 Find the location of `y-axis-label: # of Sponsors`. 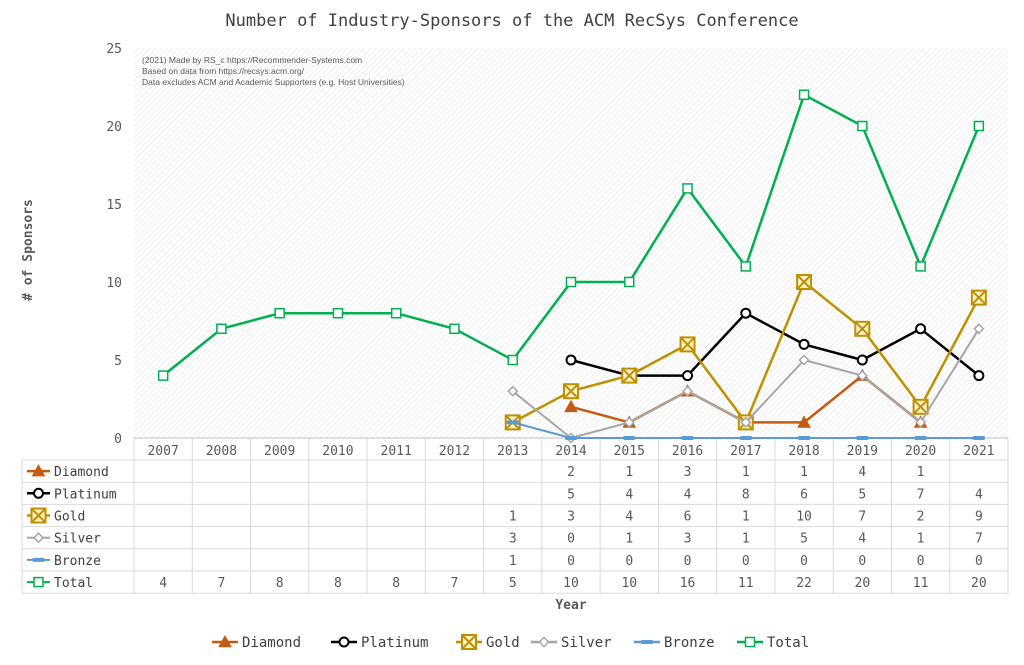

y-axis-label: # of Sponsors is located at coordinates (28, 250).